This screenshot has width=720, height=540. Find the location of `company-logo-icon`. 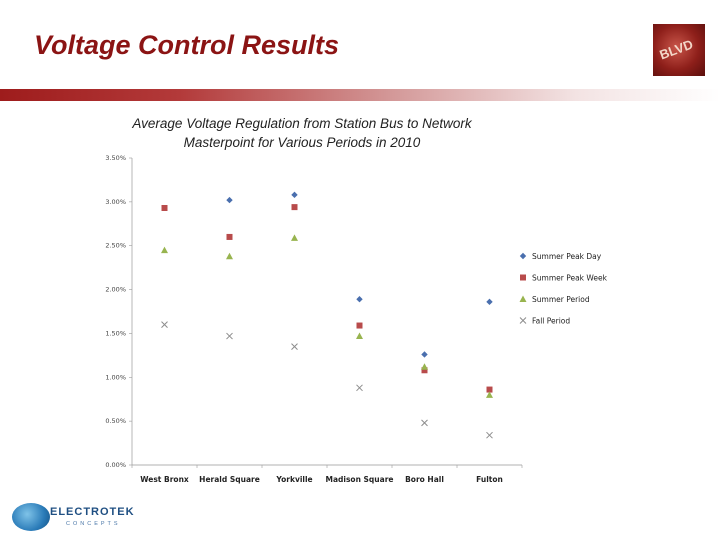

company-logo-icon is located at coordinates (31, 517).